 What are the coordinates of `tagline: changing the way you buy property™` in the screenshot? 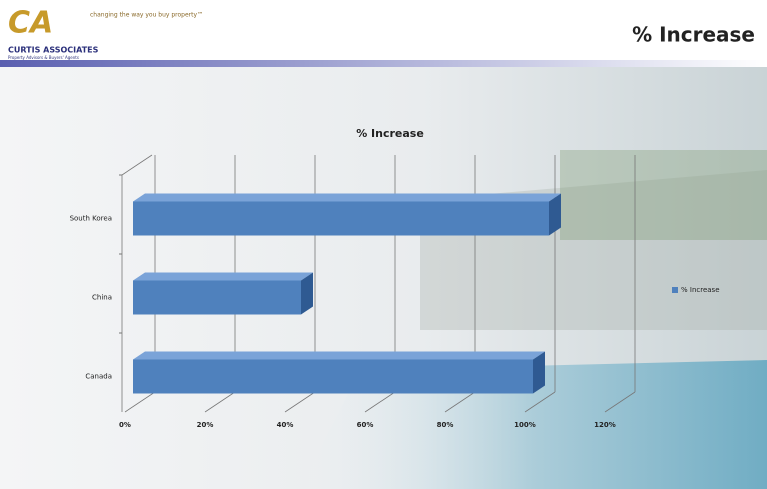 It's located at (146, 15).